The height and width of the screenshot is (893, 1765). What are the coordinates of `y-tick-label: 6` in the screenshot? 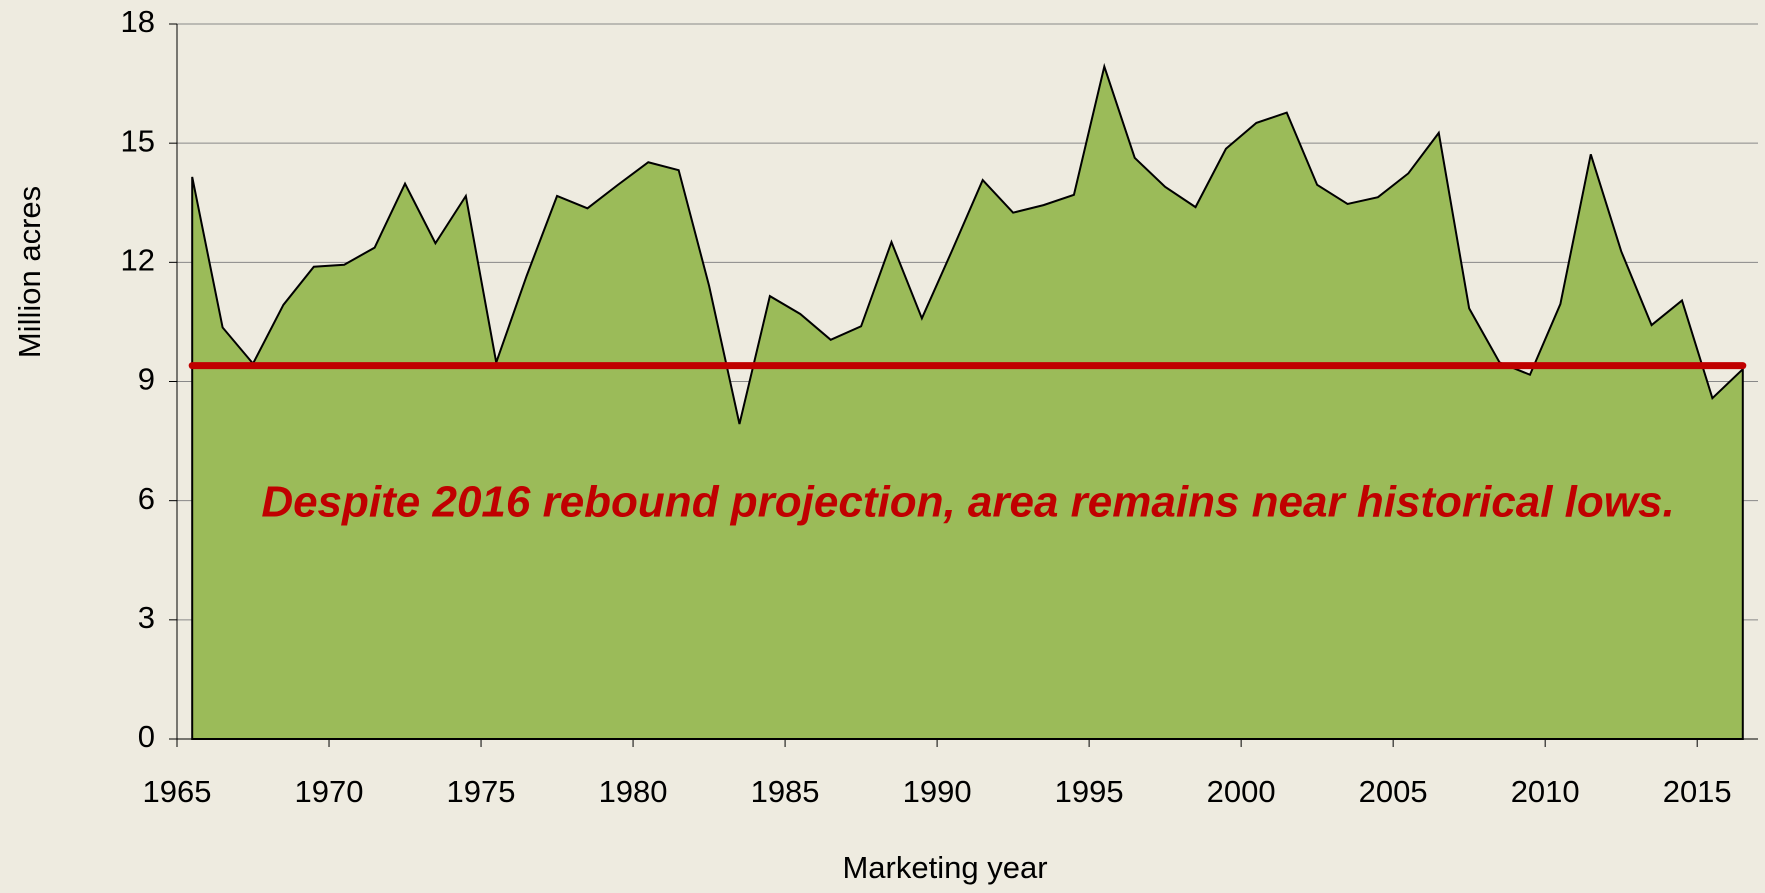 It's located at (146, 498).